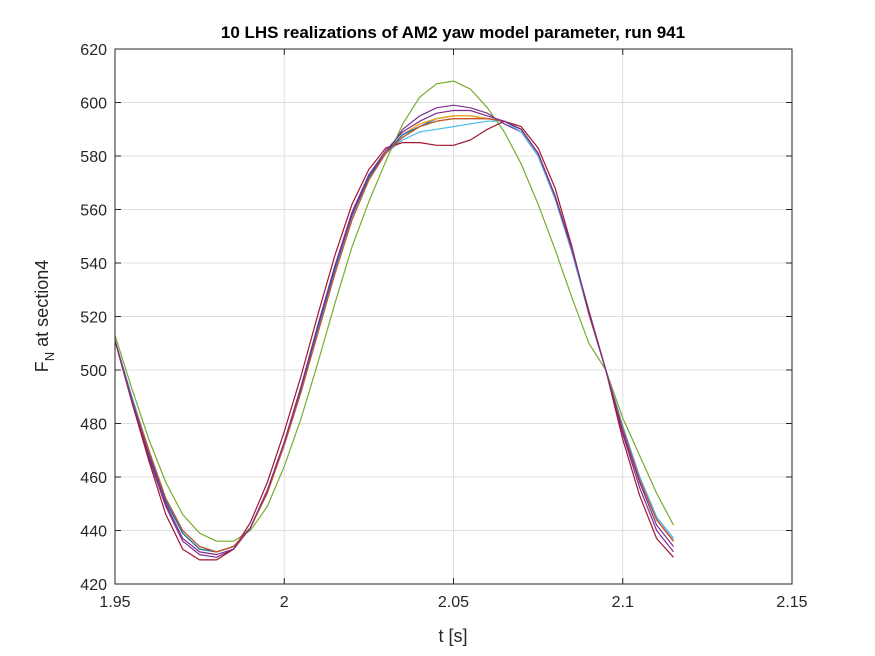  Describe the element at coordinates (453, 602) in the screenshot. I see `x-tick-label: 2.05` at that location.